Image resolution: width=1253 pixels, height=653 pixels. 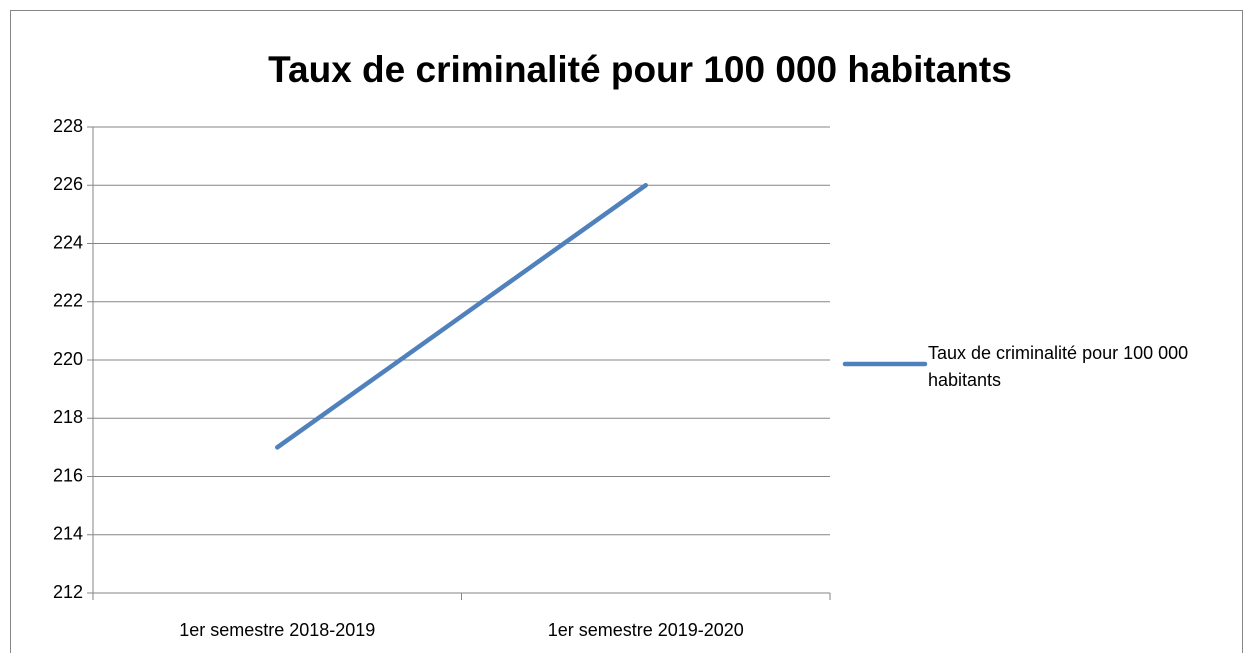 What do you see at coordinates (461, 316) in the screenshot?
I see `data-line` at bounding box center [461, 316].